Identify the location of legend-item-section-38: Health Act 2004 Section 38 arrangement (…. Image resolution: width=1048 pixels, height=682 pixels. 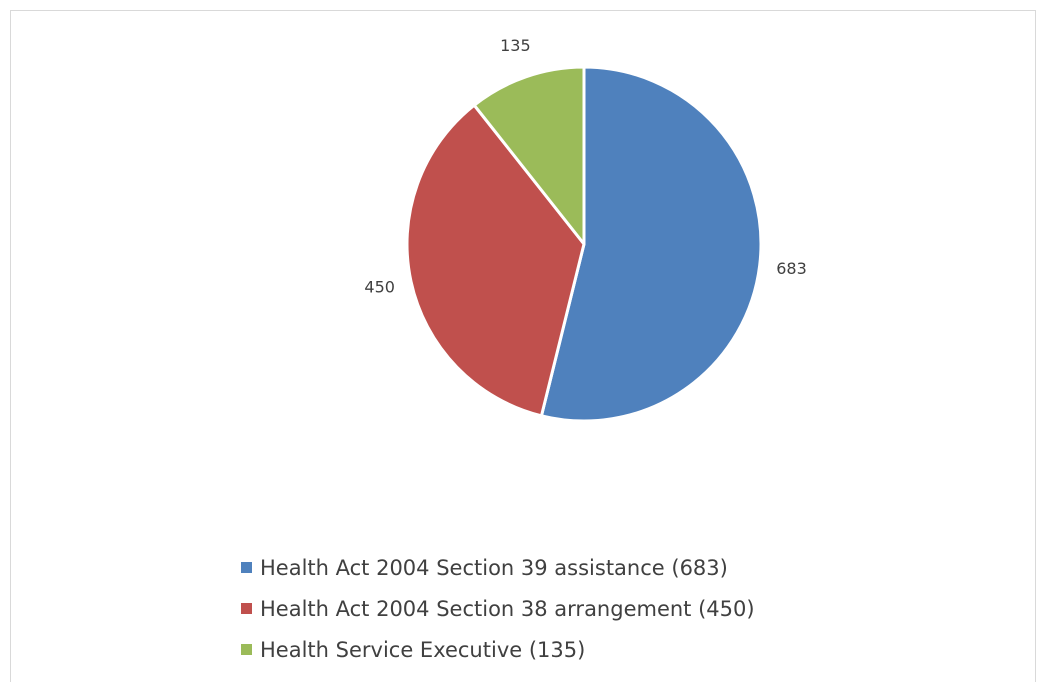
(498, 608).